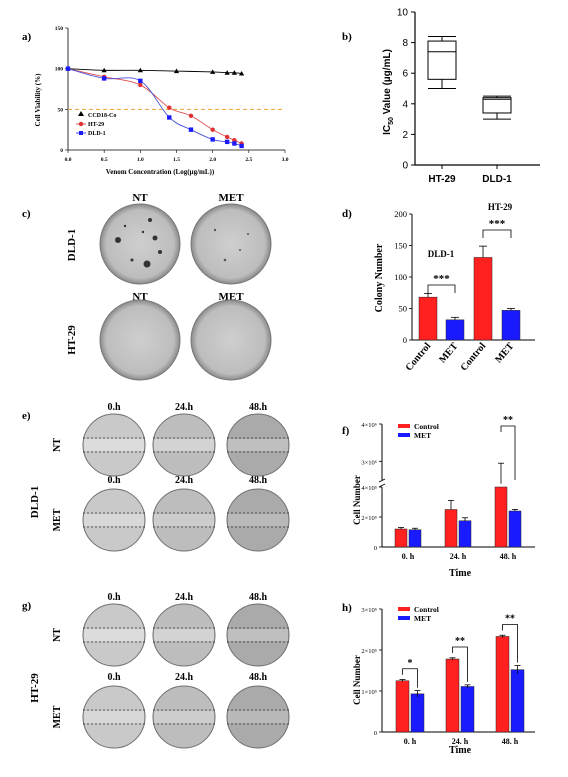 This screenshot has width=568, height=777. Describe the element at coordinates (258, 520) in the screenshot. I see `wound-e-dish` at that location.